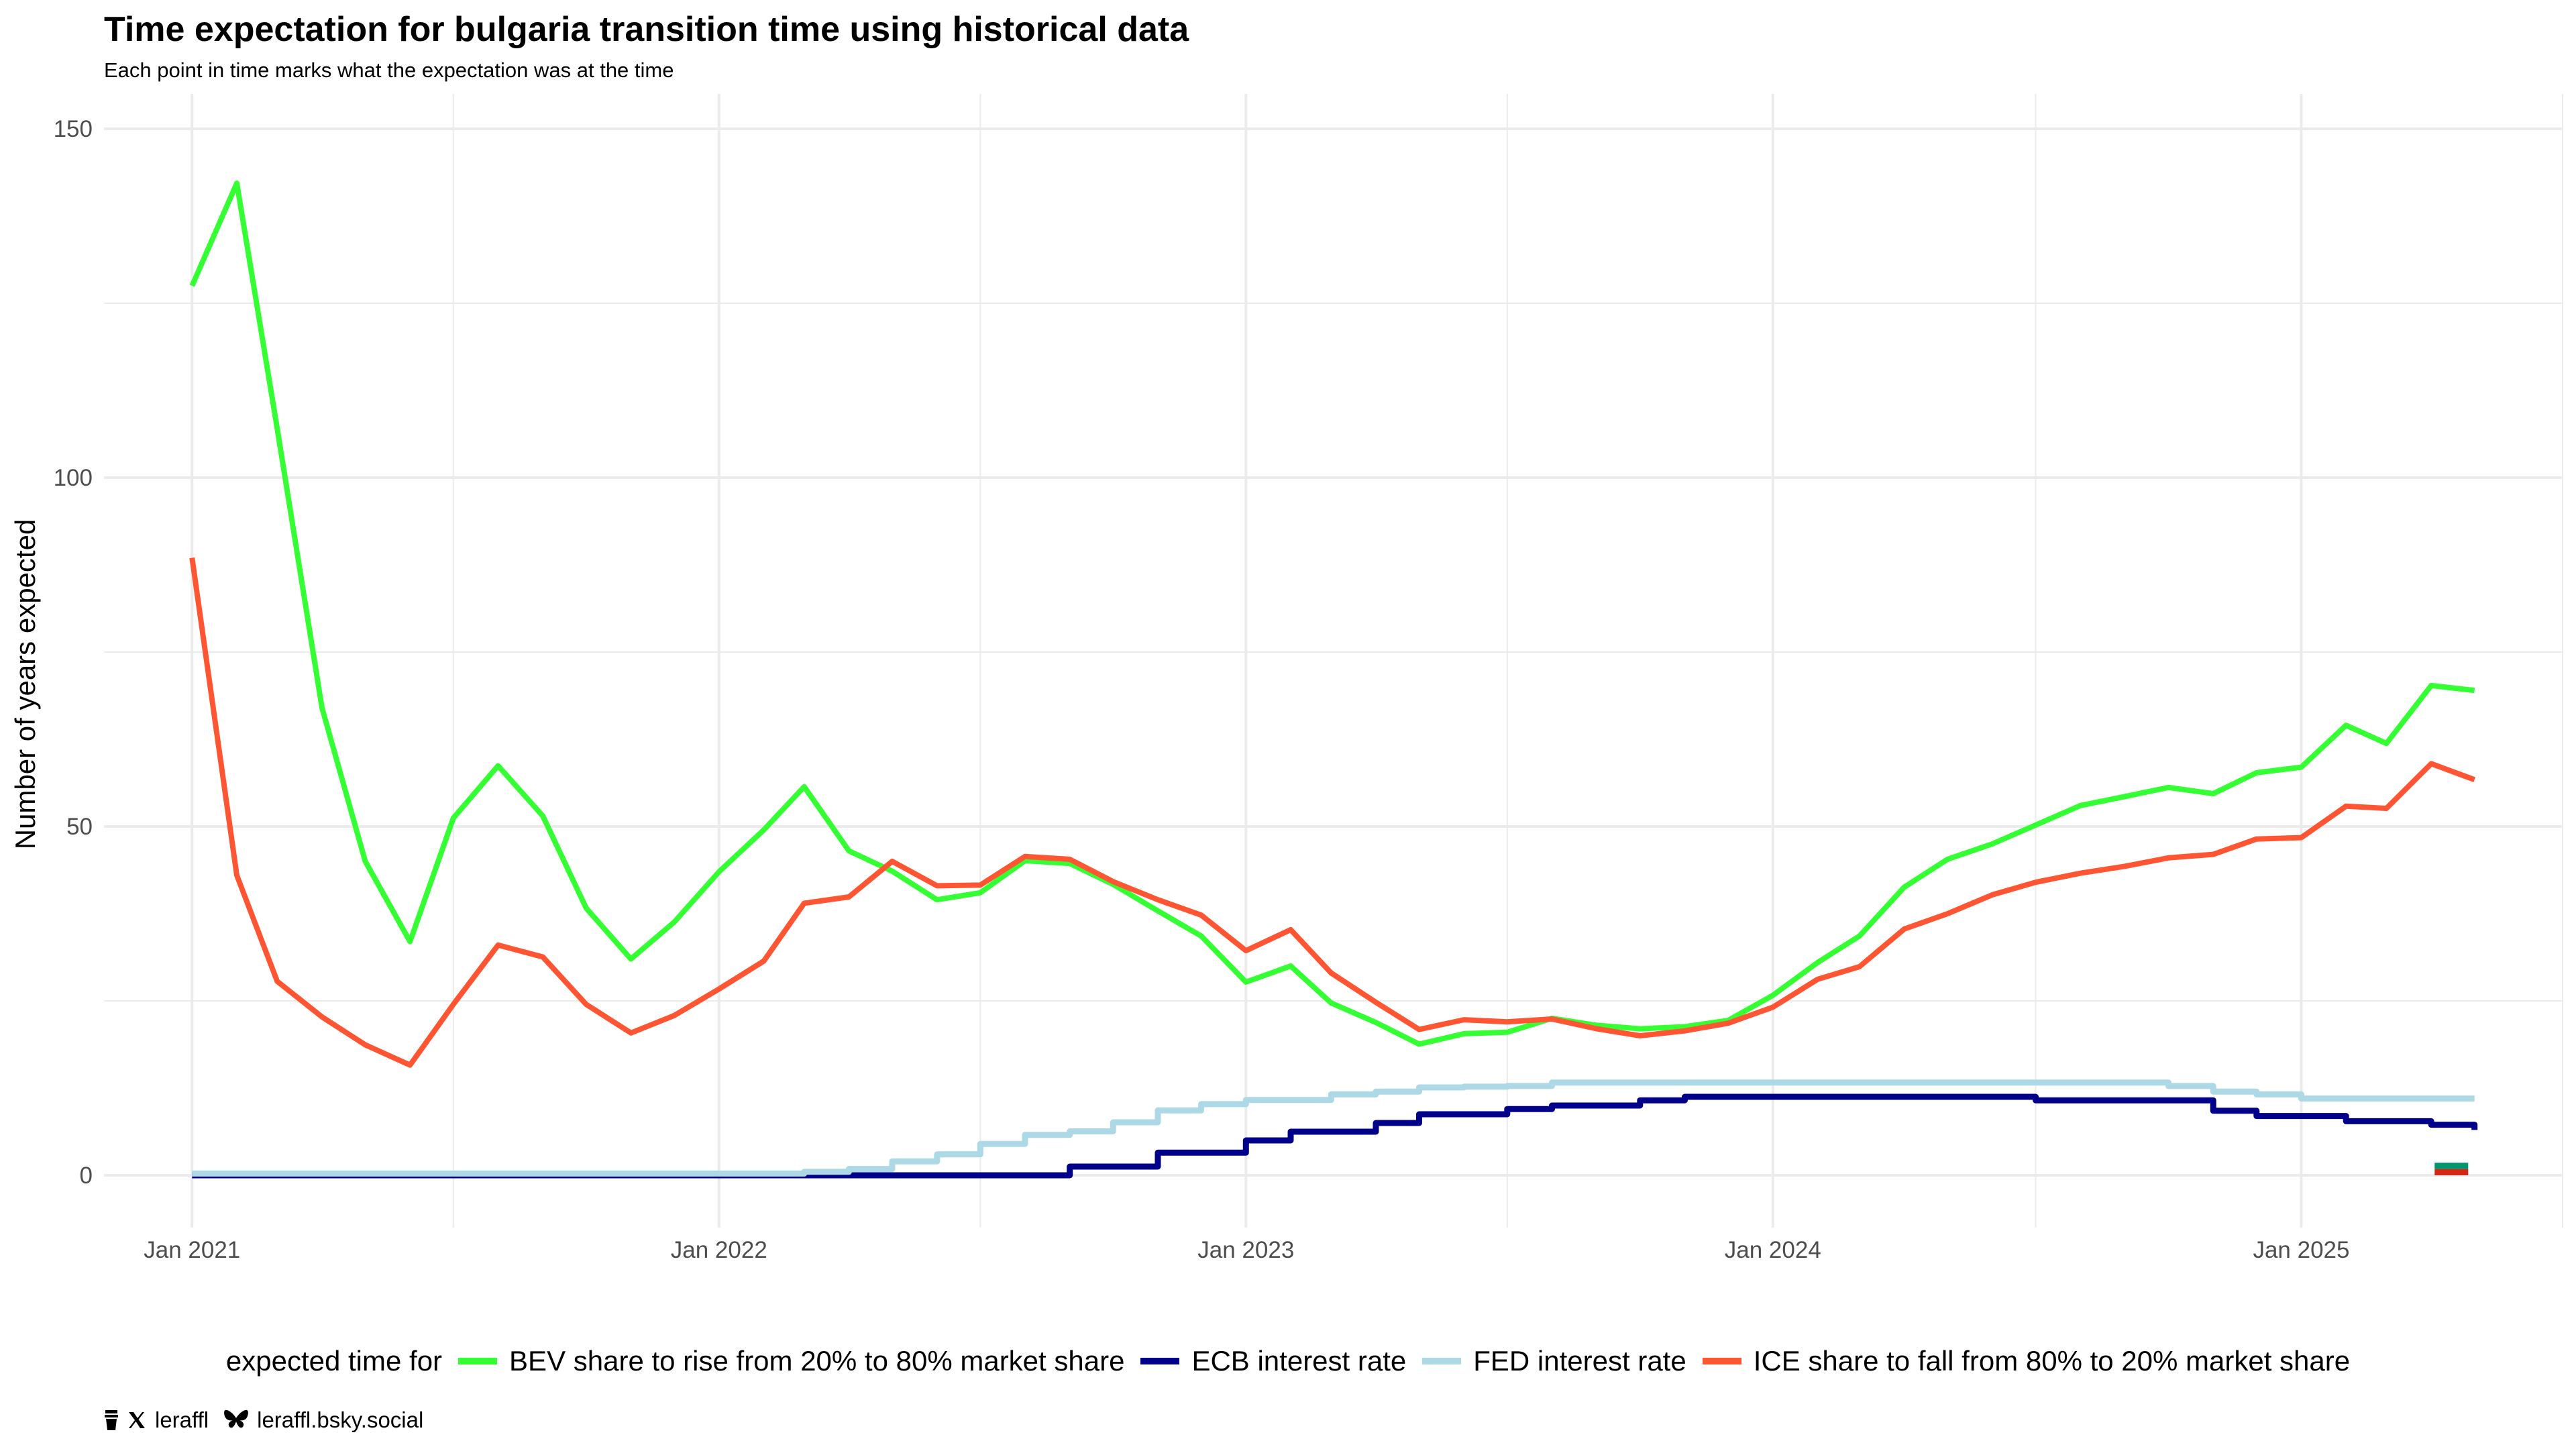  I want to click on x-tick-label: Jan 2022, so click(719, 1250).